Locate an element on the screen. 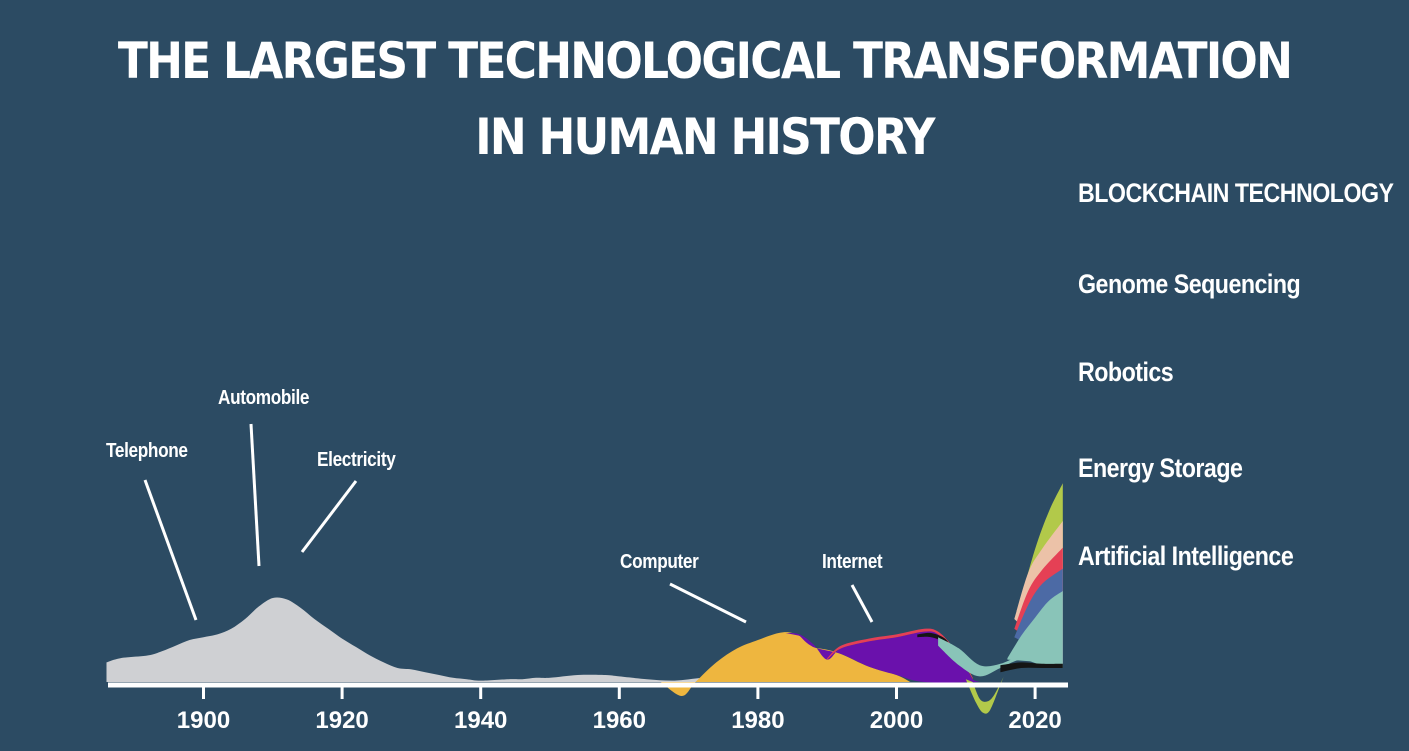 The width and height of the screenshot is (1409, 751). ai-crossing-ribbon is located at coordinates (1000, 654).